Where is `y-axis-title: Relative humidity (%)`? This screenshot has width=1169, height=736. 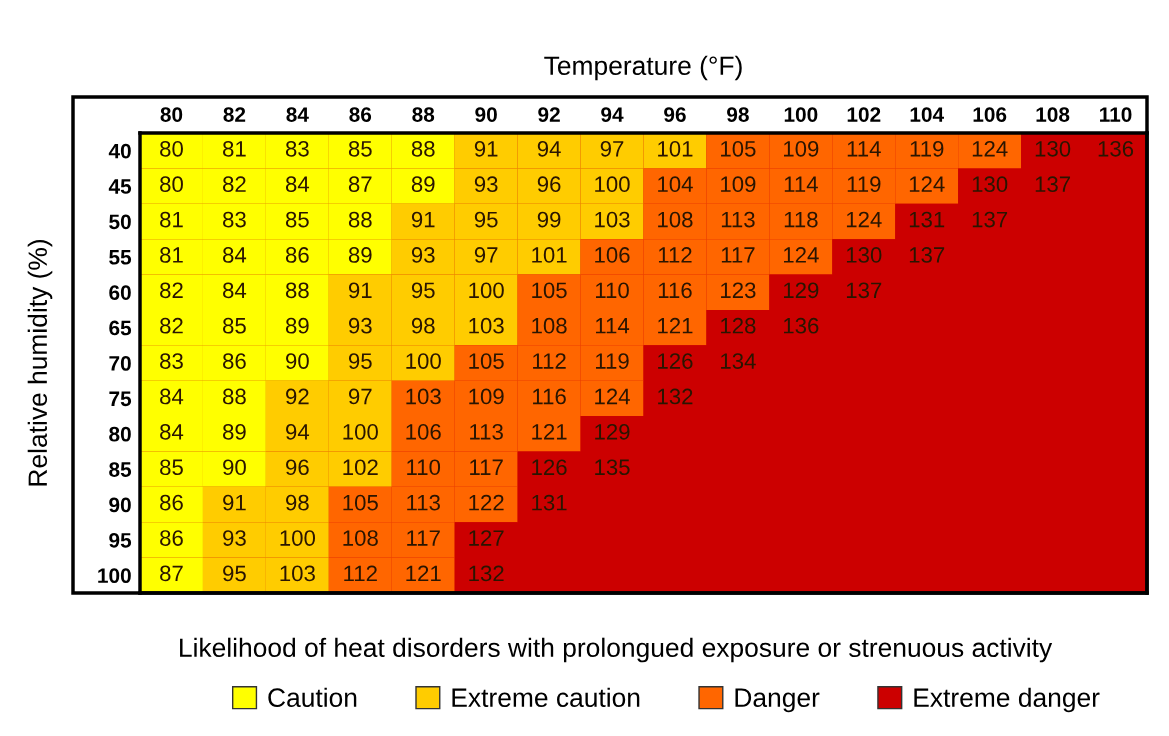 y-axis-title: Relative humidity (%) is located at coordinates (40, 362).